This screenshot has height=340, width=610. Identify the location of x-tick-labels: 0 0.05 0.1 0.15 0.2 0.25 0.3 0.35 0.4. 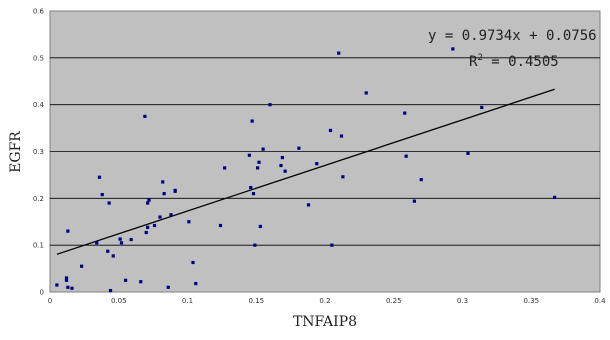
(327, 301).